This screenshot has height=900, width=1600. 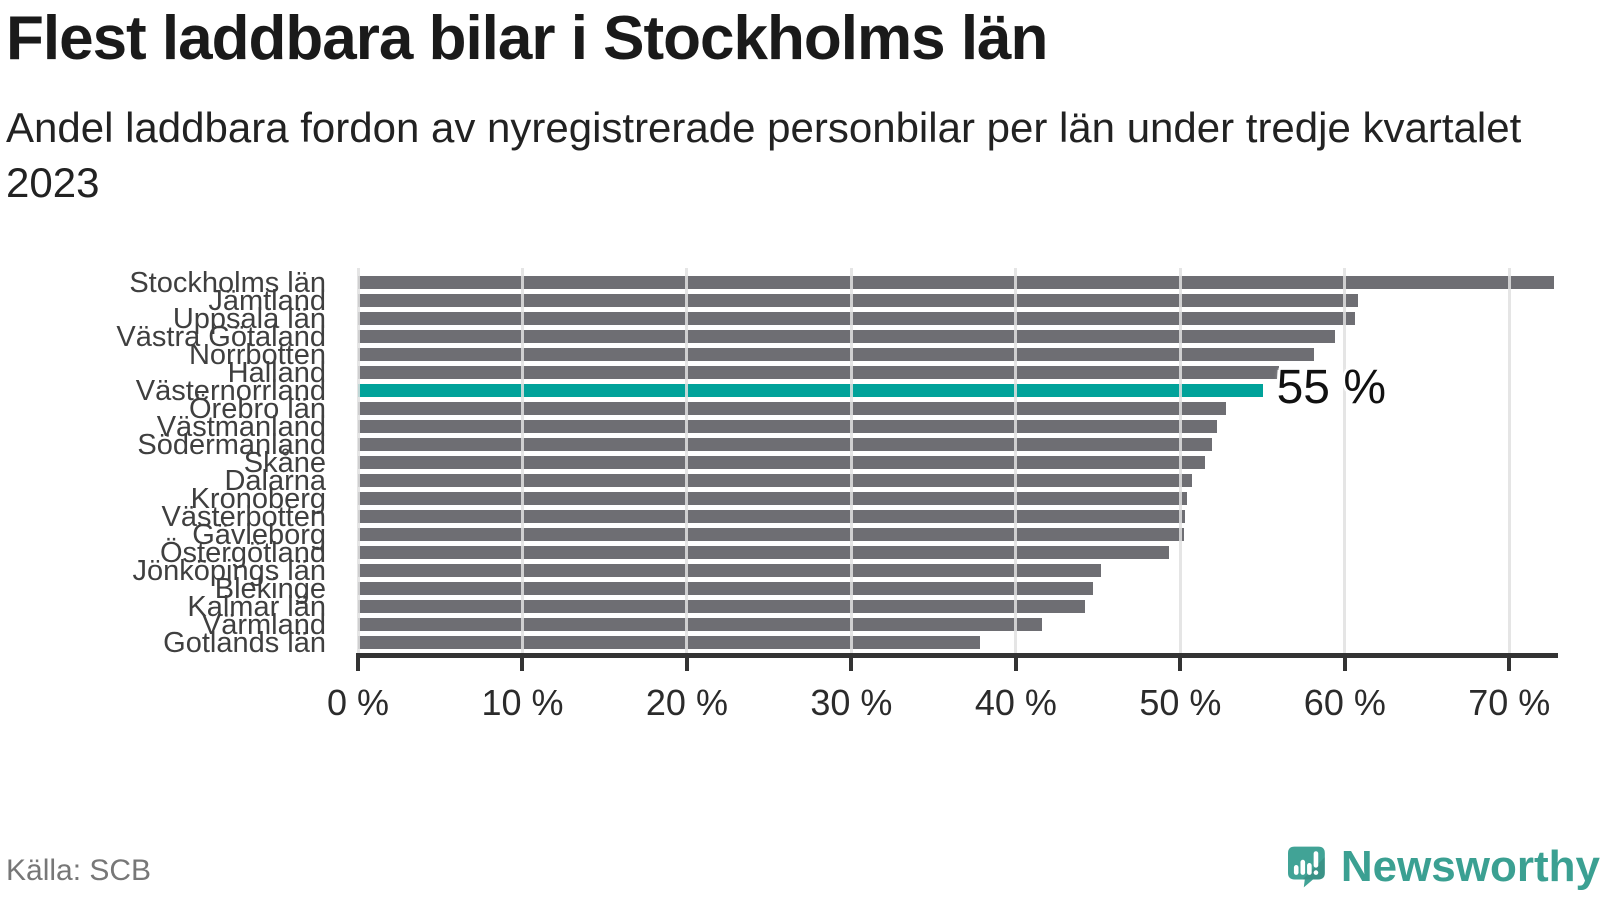 I want to click on highlight-value-label: 55 %, so click(x=1331, y=387).